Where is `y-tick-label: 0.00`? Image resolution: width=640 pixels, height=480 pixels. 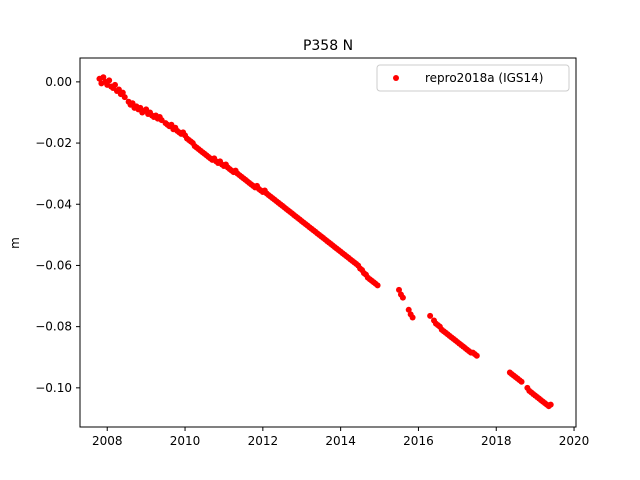 y-tick-label: 0.00 is located at coordinates (58, 82).